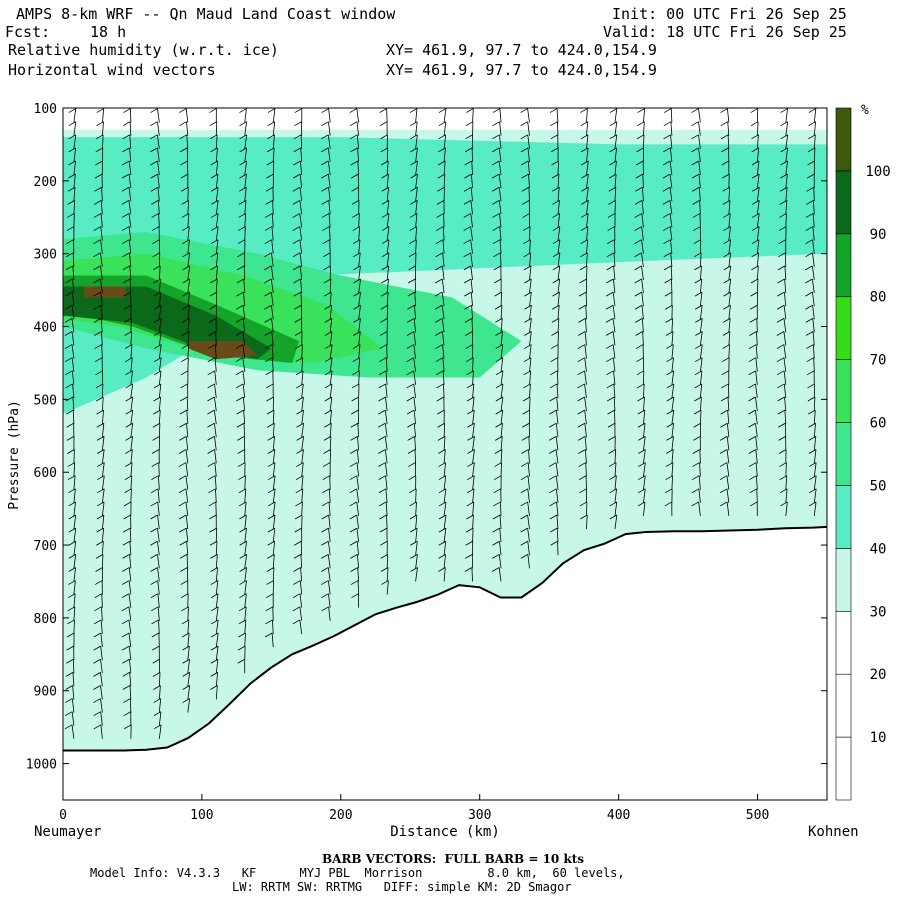  I want to click on colorbar-label: 100, so click(877, 172).